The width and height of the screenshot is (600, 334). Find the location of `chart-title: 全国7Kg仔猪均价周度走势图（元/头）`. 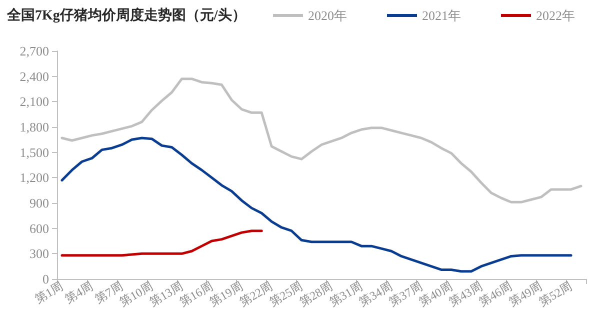

chart-title: 全国7Kg仔猪均价周度走势图（元/头） is located at coordinates (126, 15).